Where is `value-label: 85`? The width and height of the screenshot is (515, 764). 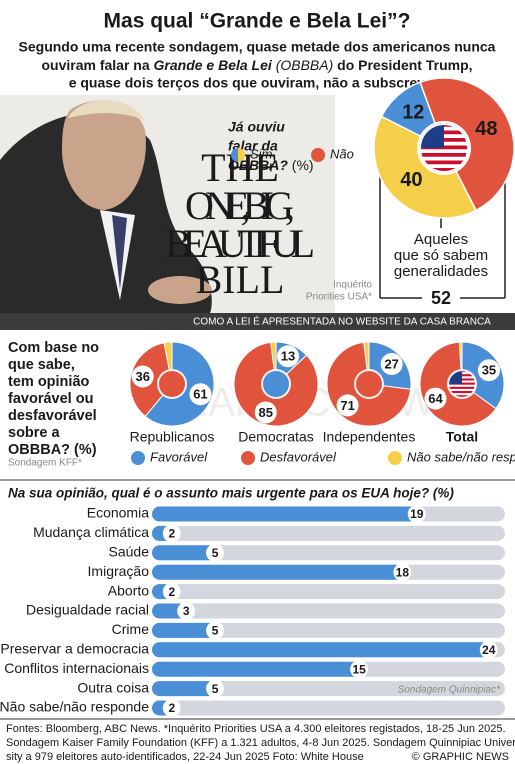 value-label: 85 is located at coordinates (266, 412).